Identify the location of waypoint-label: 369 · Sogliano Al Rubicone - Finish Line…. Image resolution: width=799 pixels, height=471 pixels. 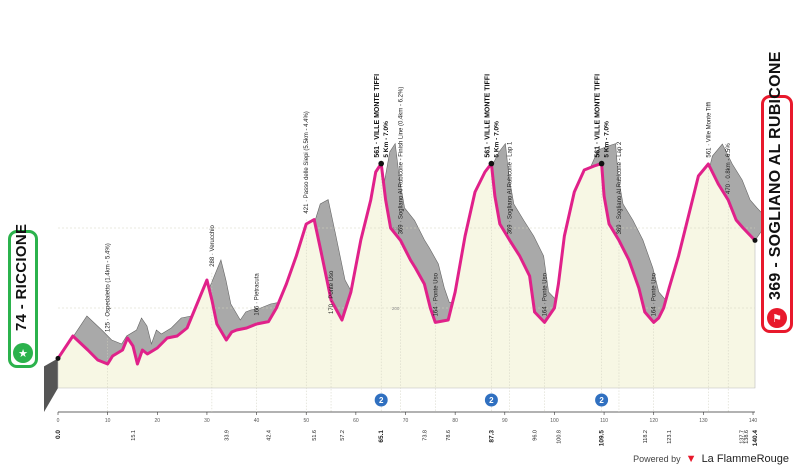
(402, 161).